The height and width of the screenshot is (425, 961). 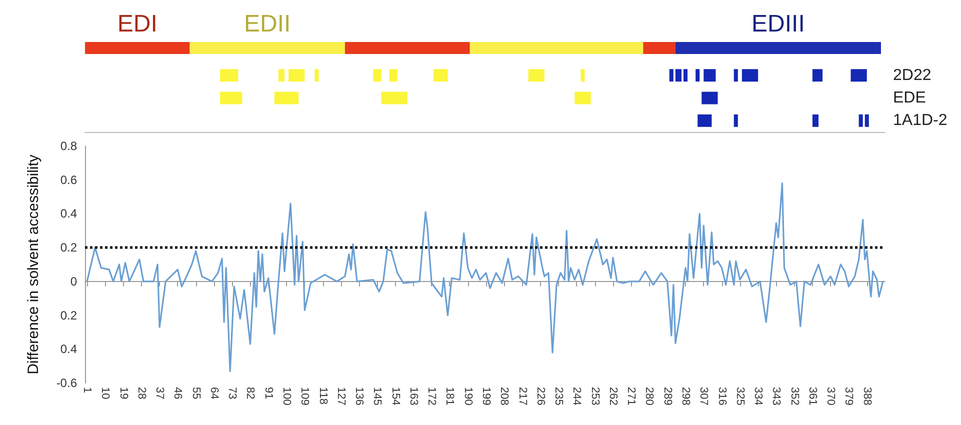 I want to click on x-tick-label: 388, so click(x=866, y=396).